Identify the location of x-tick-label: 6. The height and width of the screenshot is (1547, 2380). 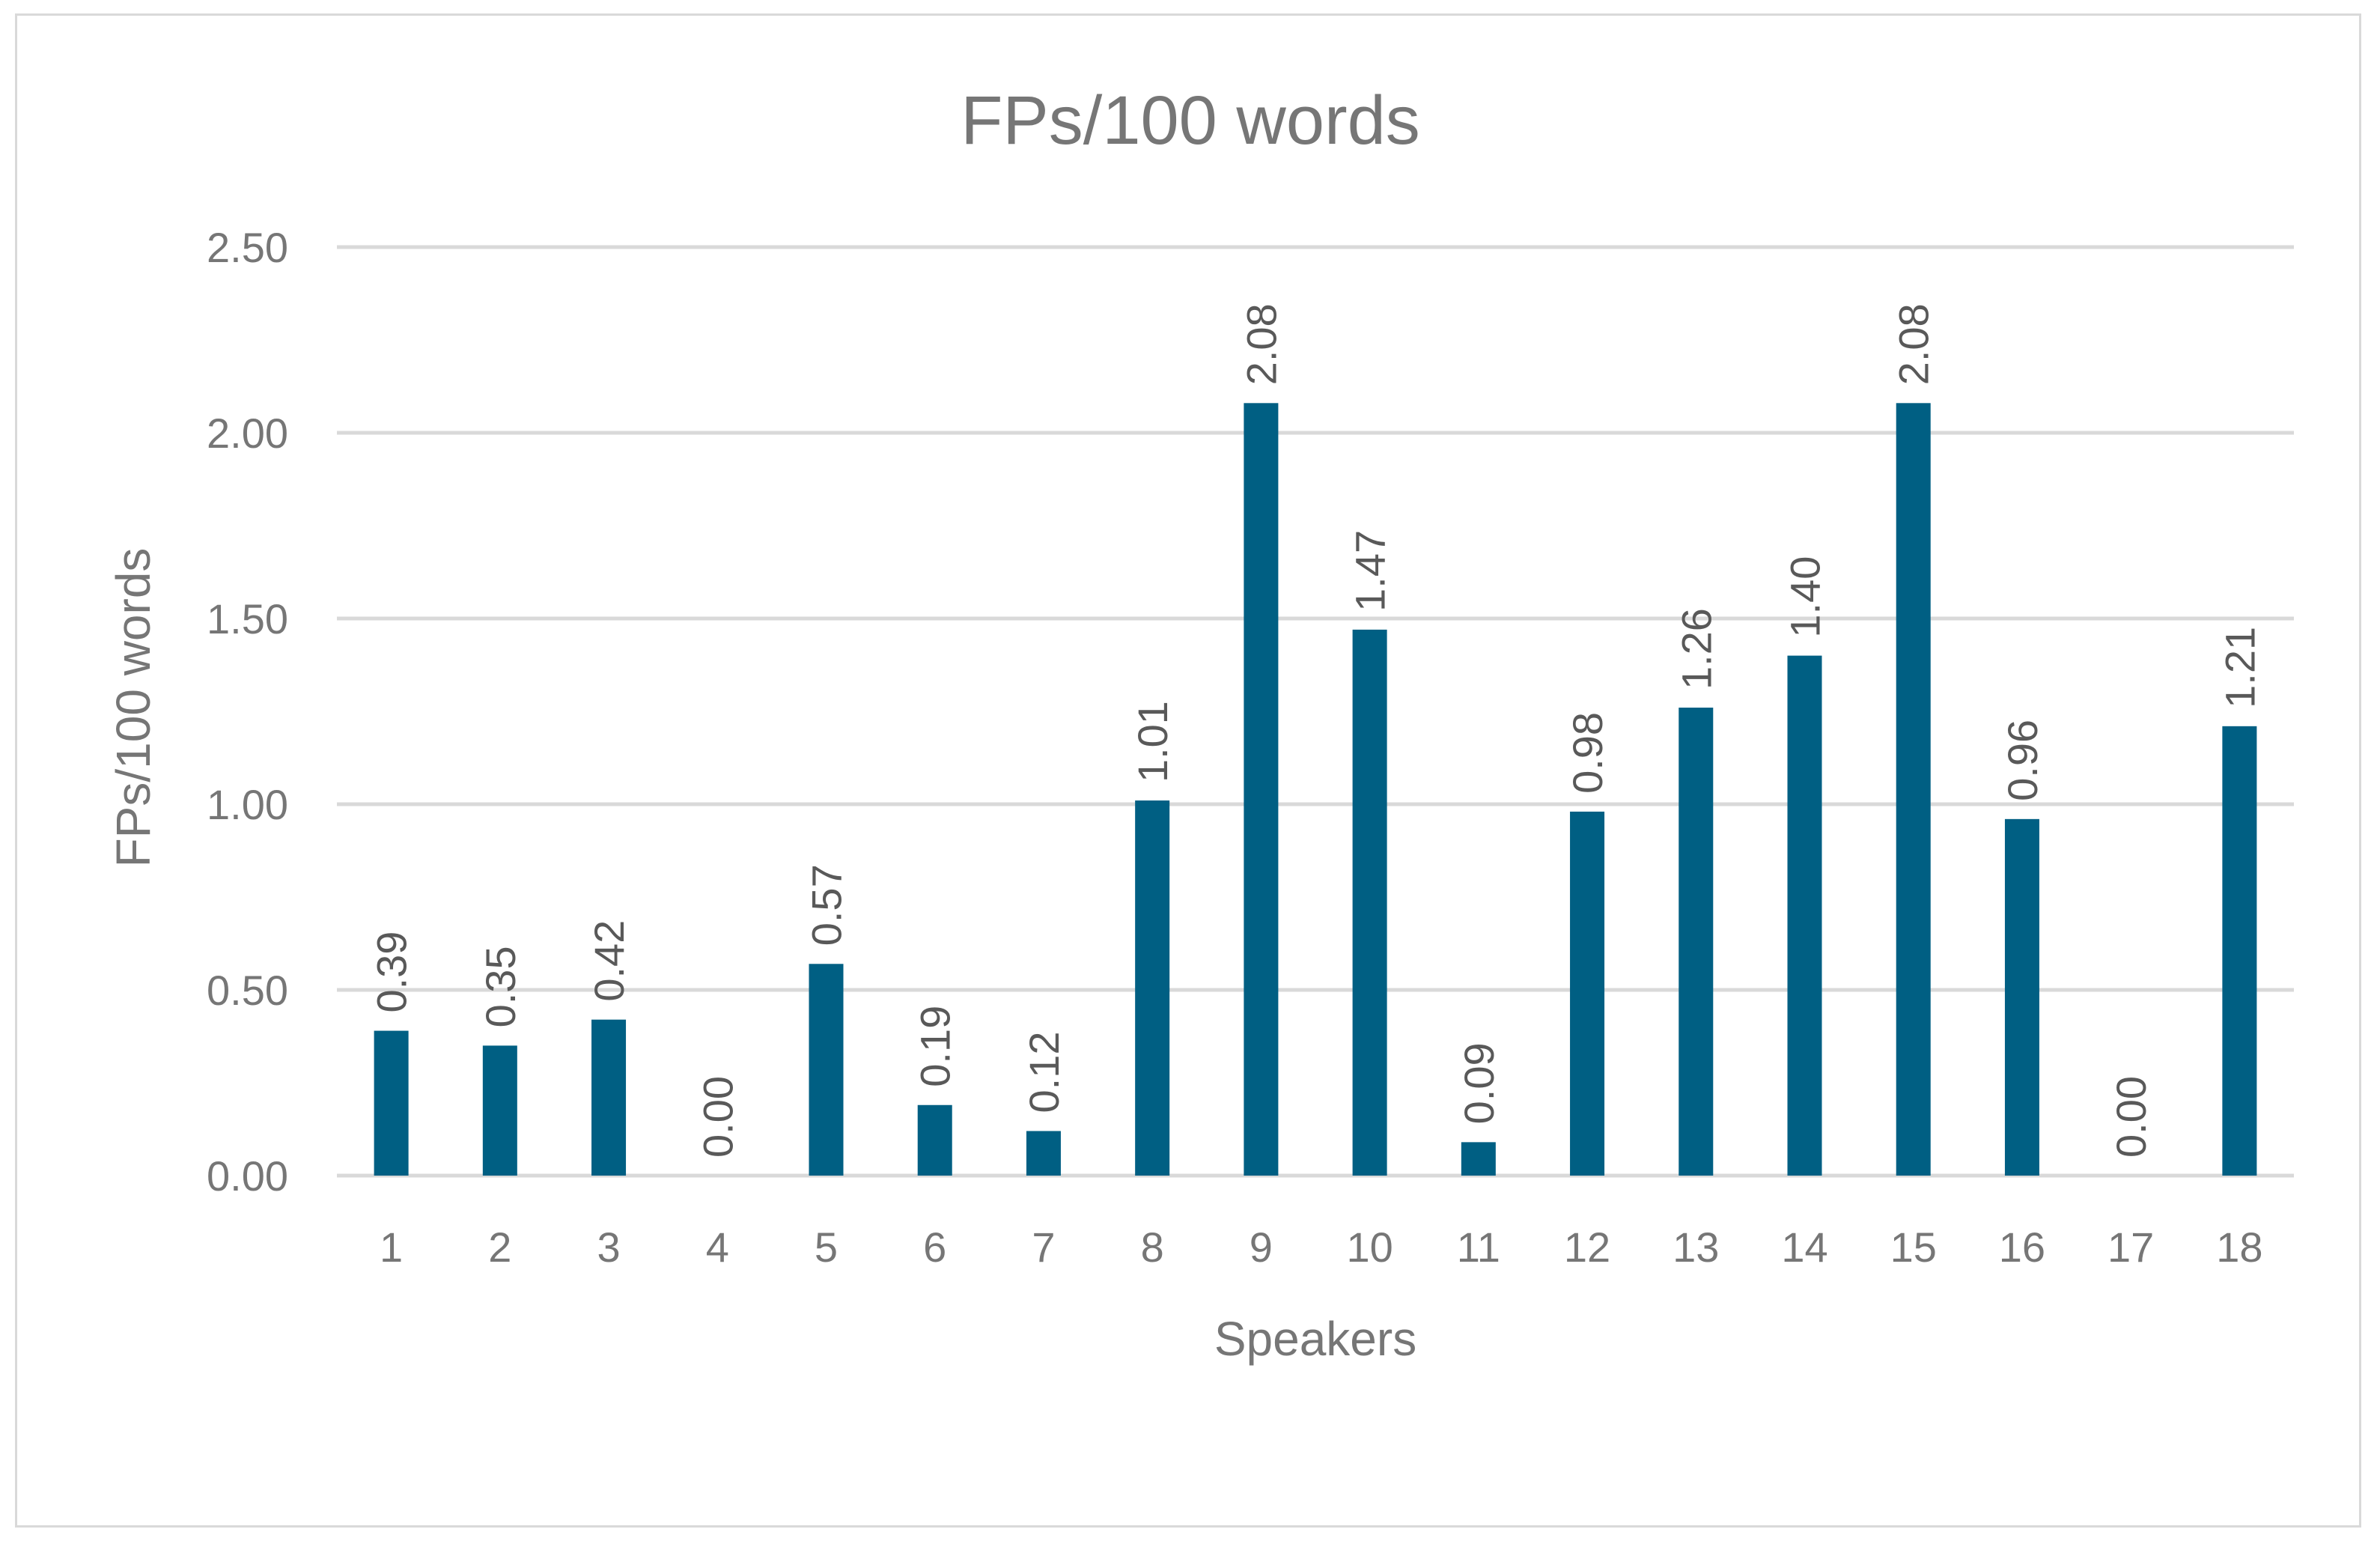
(934, 1247).